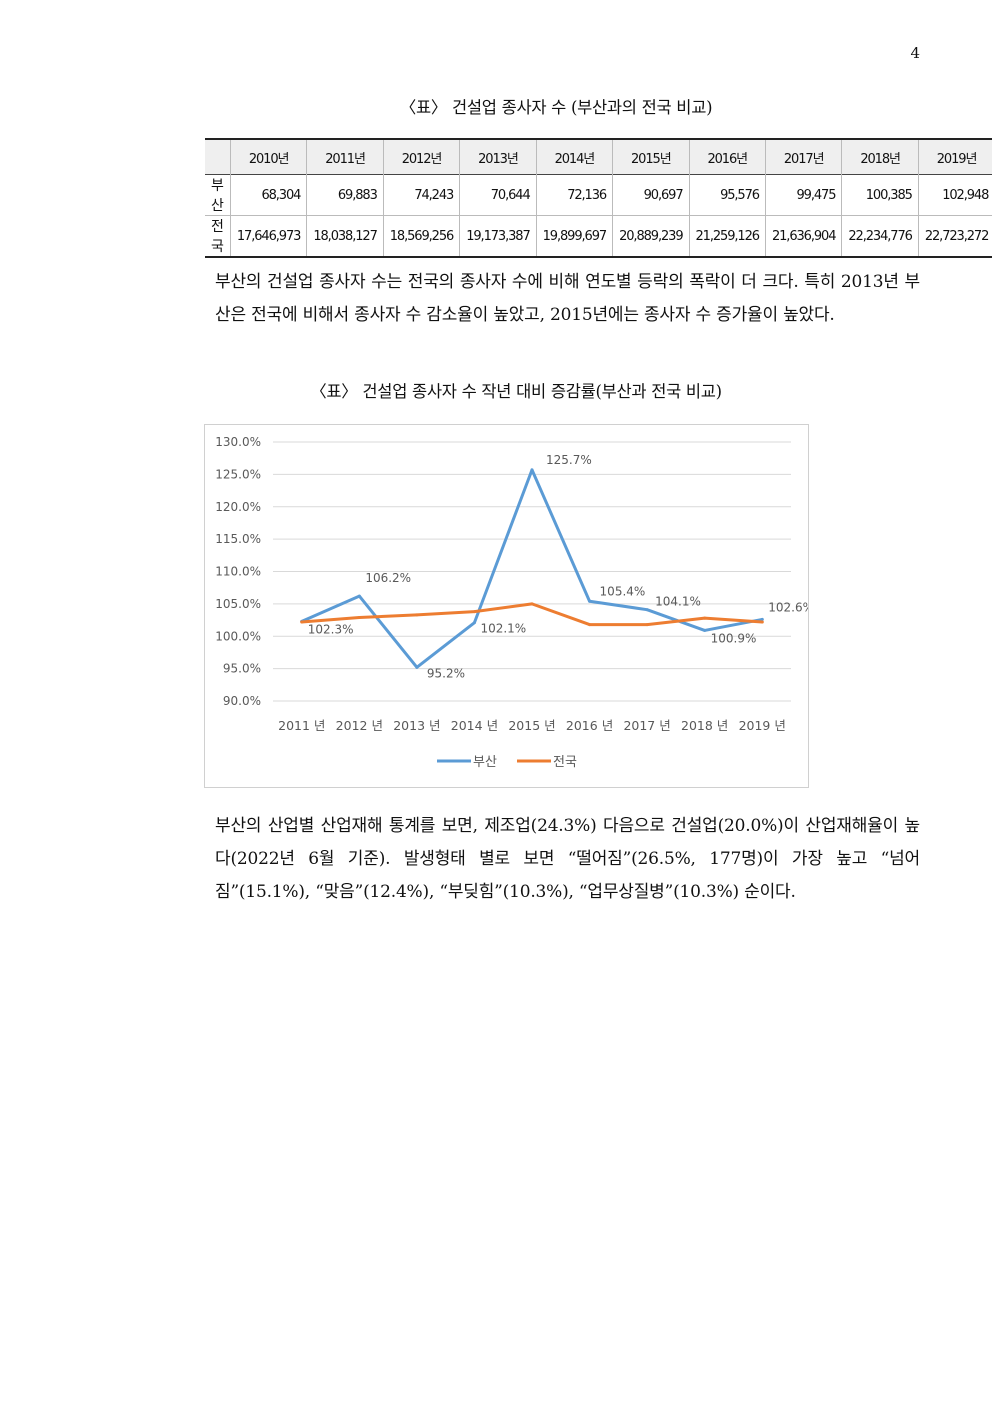 The image size is (992, 1403). Describe the element at coordinates (238, 572) in the screenshot. I see `y-tick-label: 110.0%` at that location.